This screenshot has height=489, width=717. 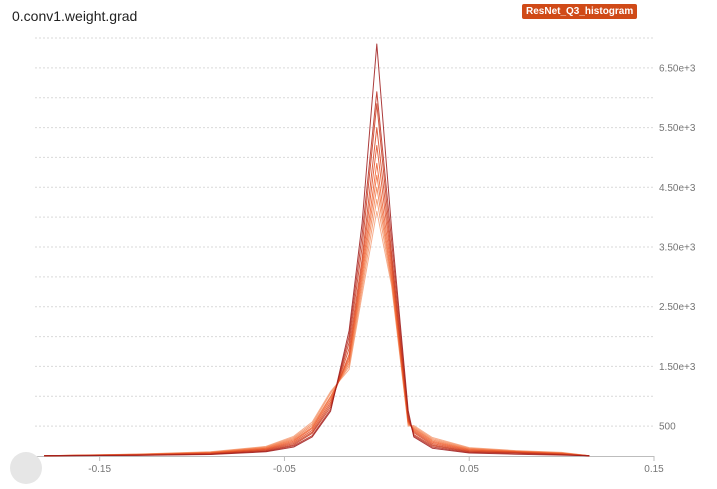 What do you see at coordinates (677, 367) in the screenshot?
I see `y-tick-label: 1.50e+3` at bounding box center [677, 367].